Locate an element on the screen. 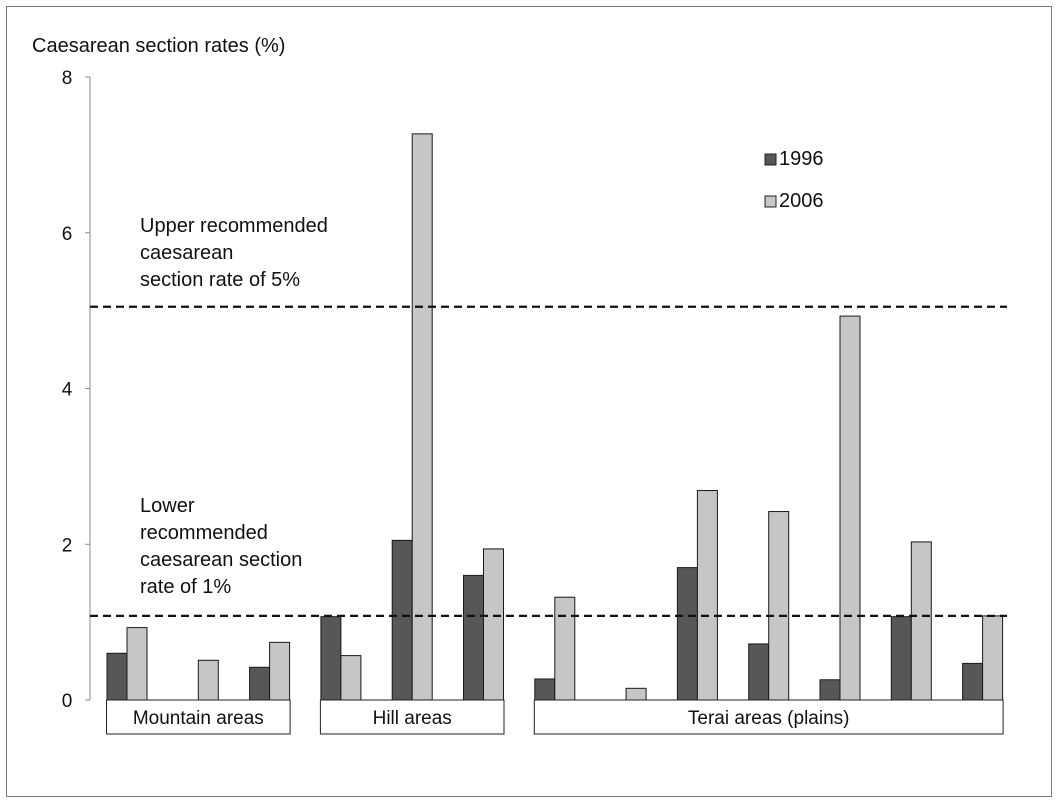  reference-line-label: recommended is located at coordinates (204, 533).